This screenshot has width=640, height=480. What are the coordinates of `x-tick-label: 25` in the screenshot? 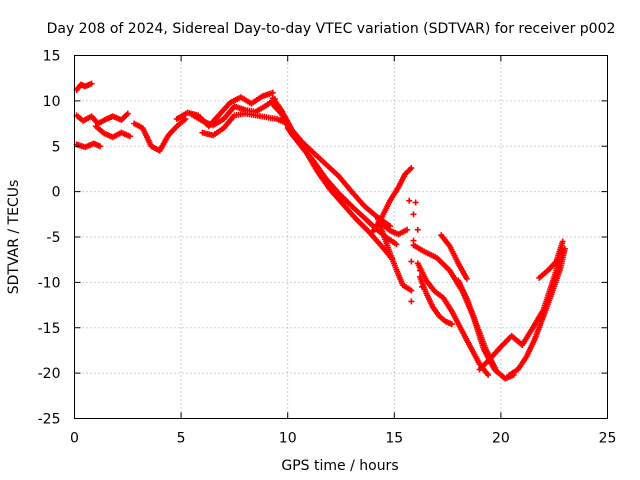 It's located at (608, 439).